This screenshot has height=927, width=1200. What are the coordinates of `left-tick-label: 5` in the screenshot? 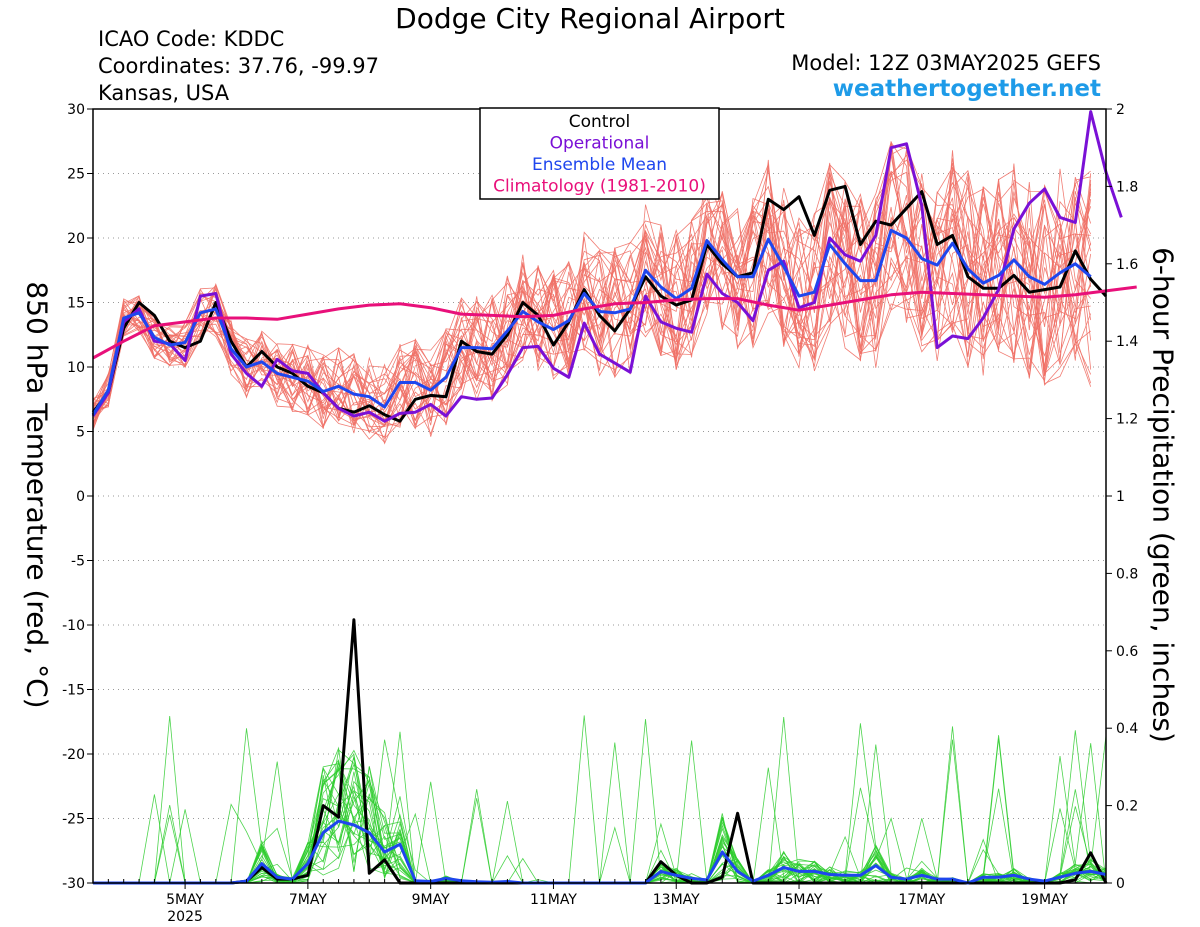 It's located at (80, 433).